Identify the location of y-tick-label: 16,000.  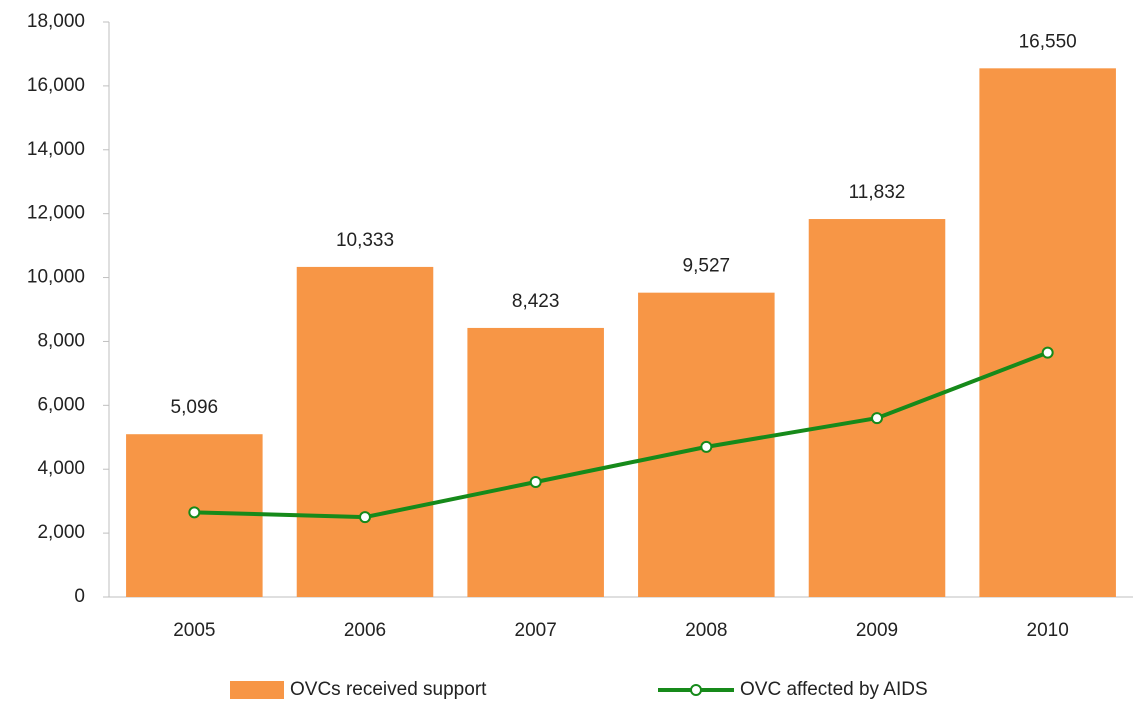
(56, 85).